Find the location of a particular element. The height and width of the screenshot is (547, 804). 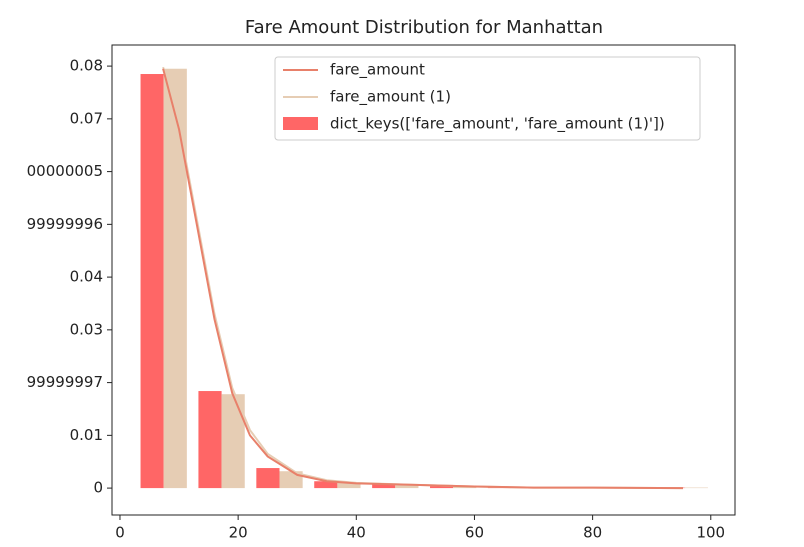

y-tick-label: 0 is located at coordinates (98, 488).